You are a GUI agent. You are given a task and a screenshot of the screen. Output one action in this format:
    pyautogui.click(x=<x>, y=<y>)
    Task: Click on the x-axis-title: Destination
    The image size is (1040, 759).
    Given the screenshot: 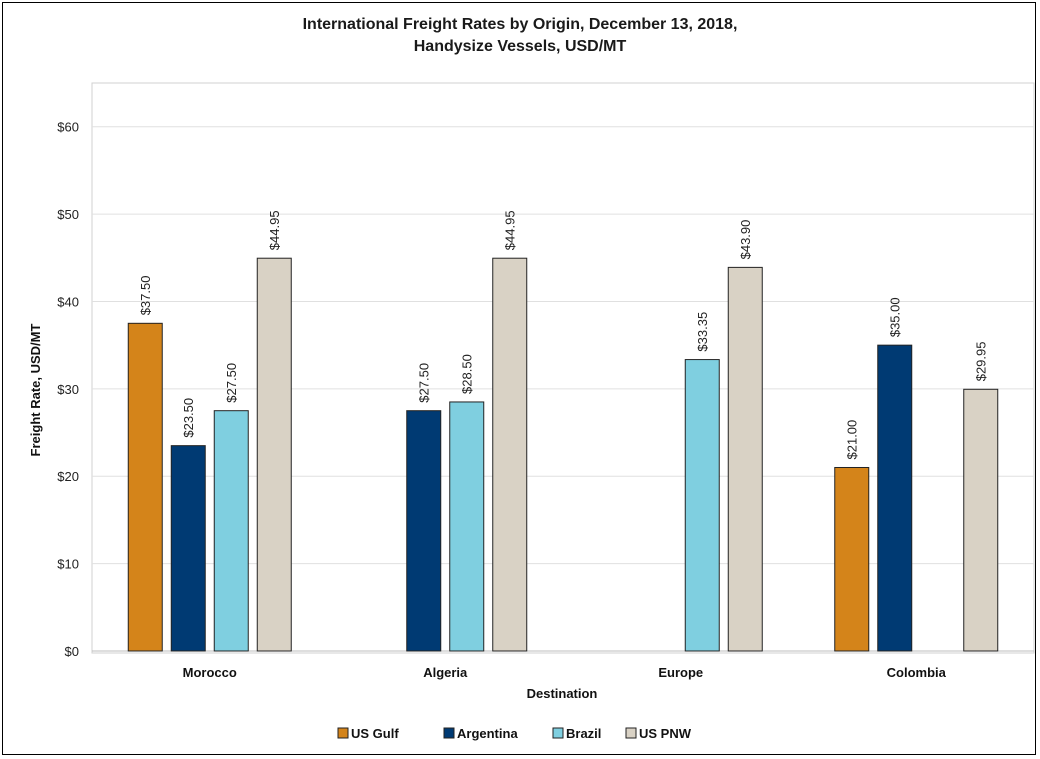 What is the action you would take?
    pyautogui.click(x=562, y=693)
    